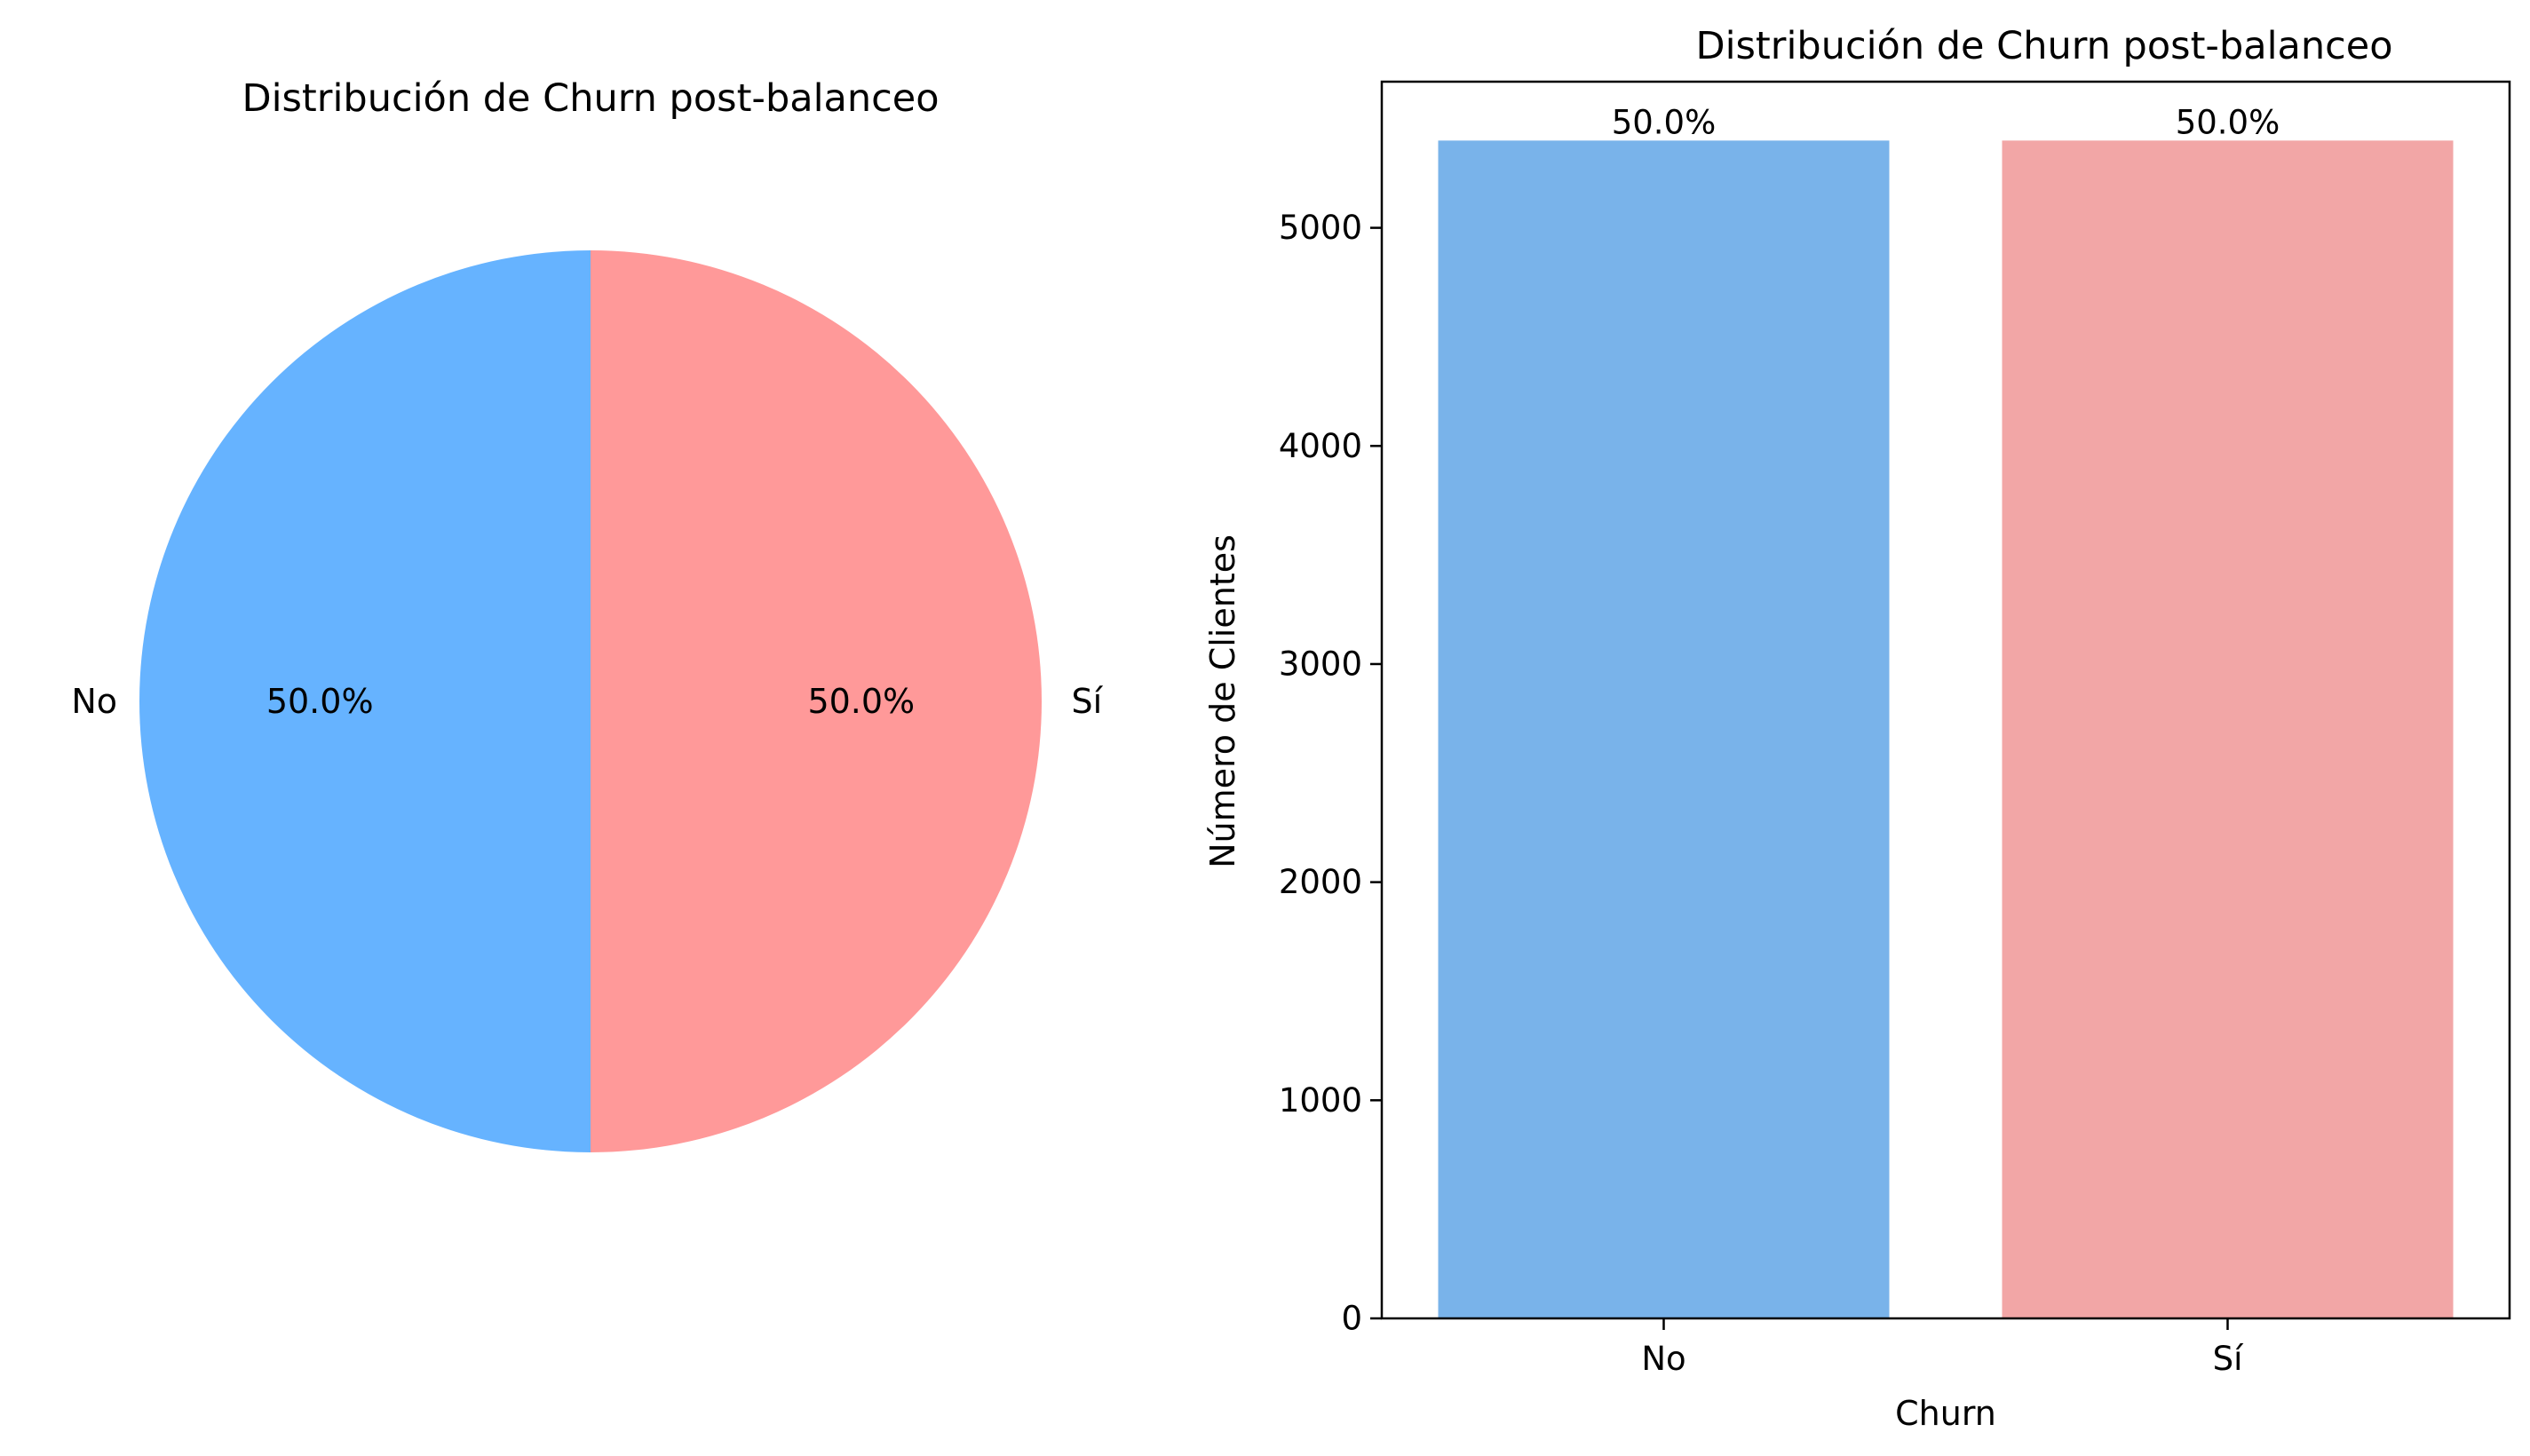 The image size is (2530, 1456). What do you see at coordinates (2043, 46) in the screenshot?
I see `bar-title: Distribución de Churn post-balanceo` at bounding box center [2043, 46].